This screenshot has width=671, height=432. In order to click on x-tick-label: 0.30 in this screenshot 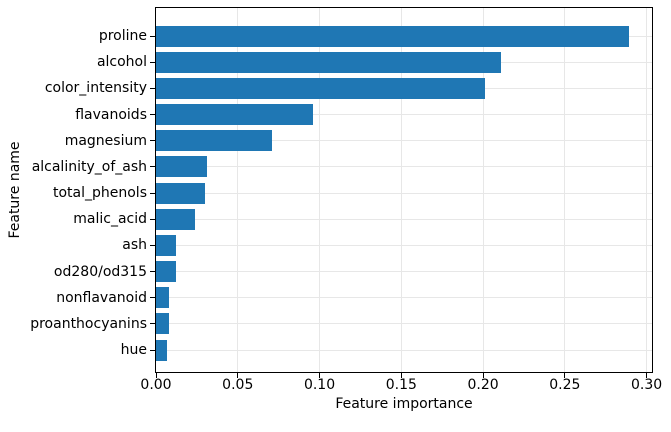, I will do `click(647, 385)`.